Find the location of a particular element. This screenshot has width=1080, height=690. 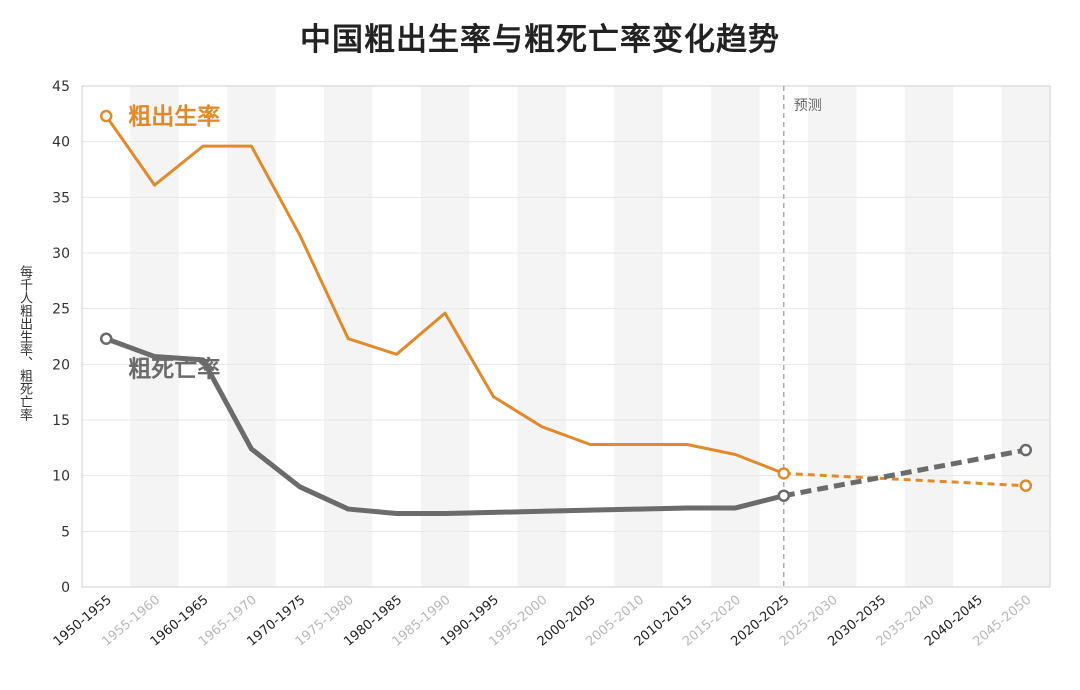

y-tick-label: 15 is located at coordinates (61, 421).